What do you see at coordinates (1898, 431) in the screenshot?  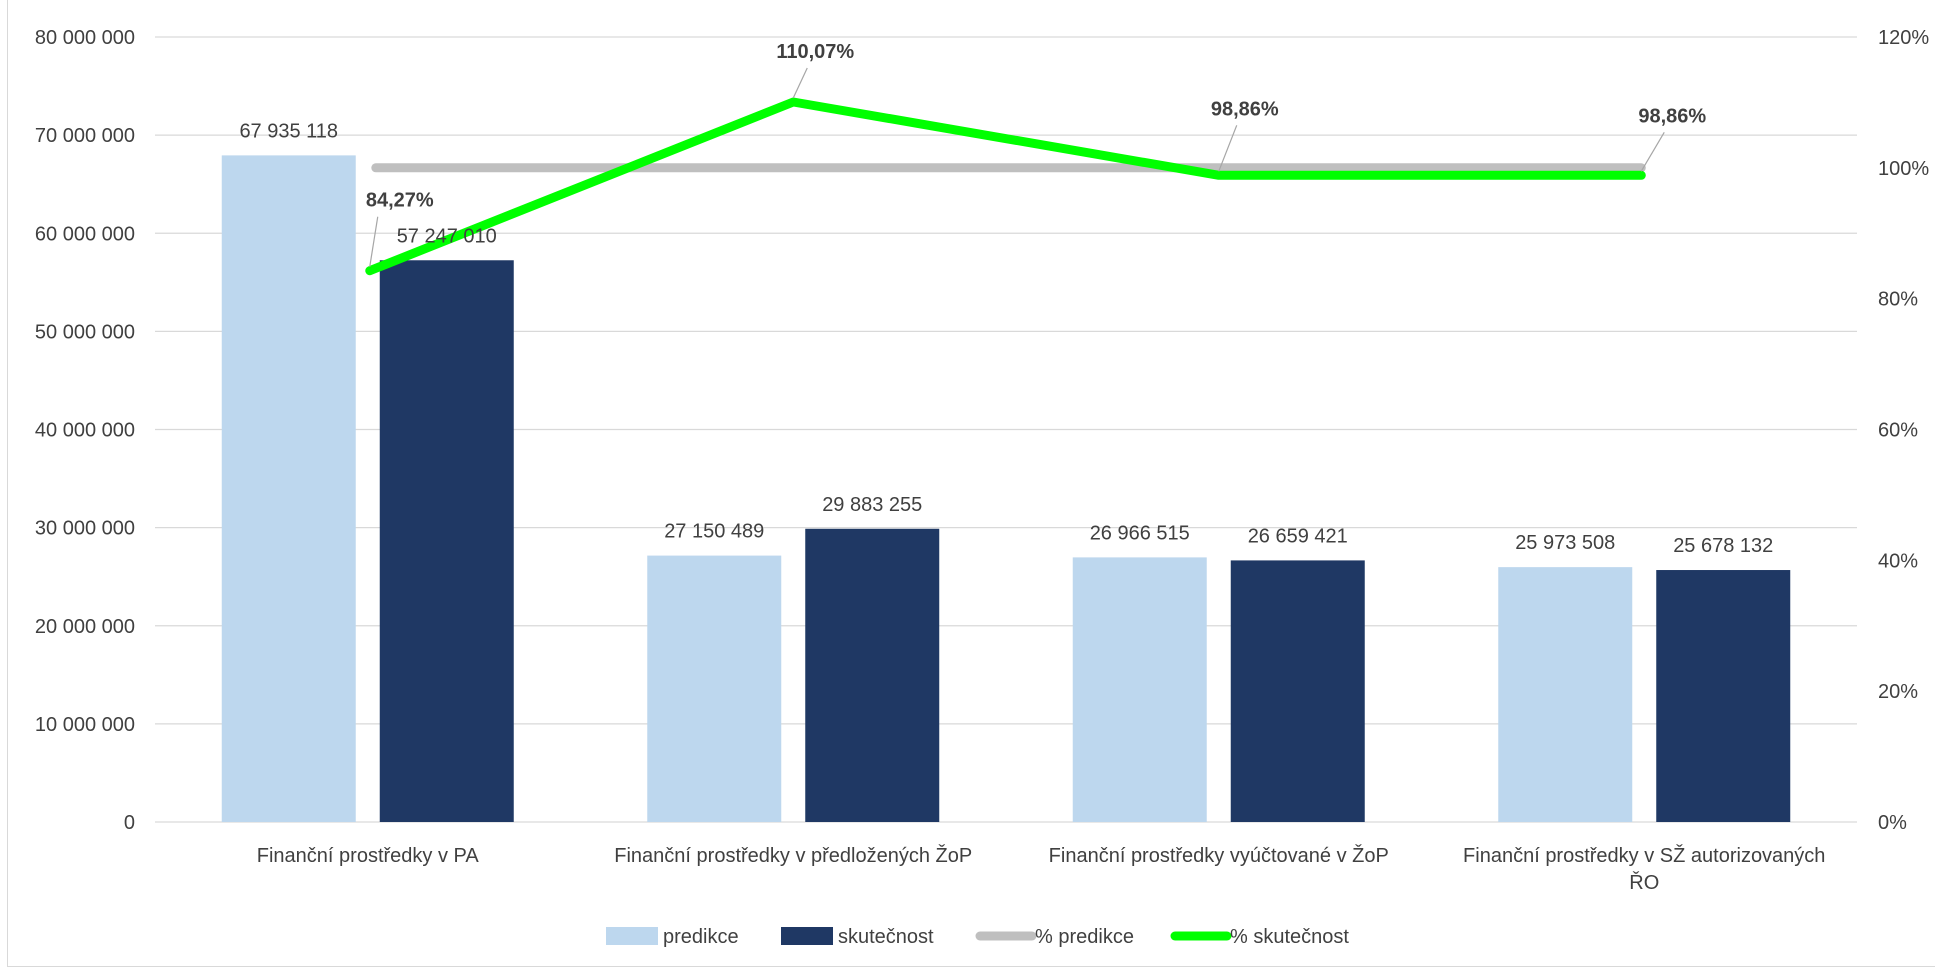 I see `right-tick-label: 60%` at bounding box center [1898, 431].